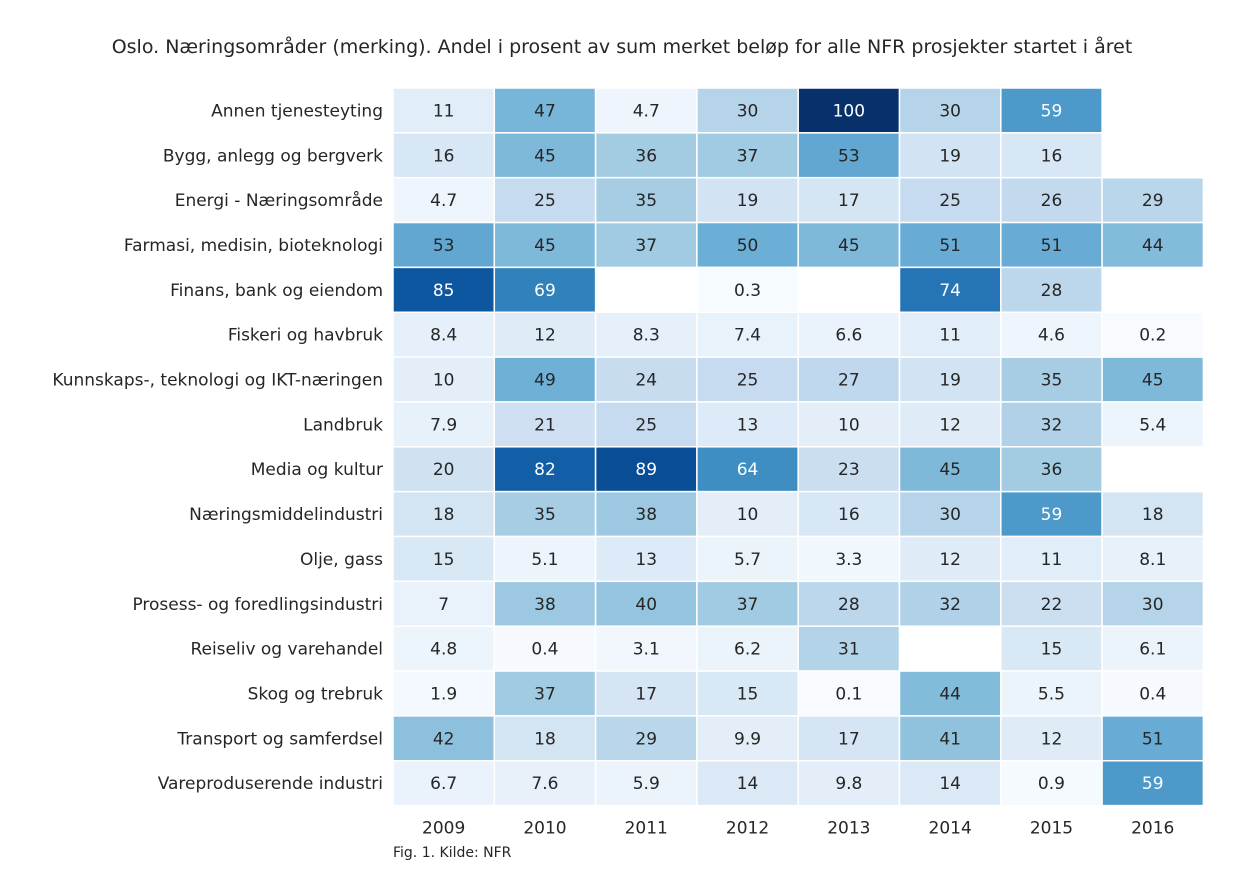 This screenshot has height=873, width=1244. Describe the element at coordinates (545, 381) in the screenshot. I see `heatmap-cell-label-kunnskaps-teknologi-og-ikt-næringen-2010: 49` at that location.